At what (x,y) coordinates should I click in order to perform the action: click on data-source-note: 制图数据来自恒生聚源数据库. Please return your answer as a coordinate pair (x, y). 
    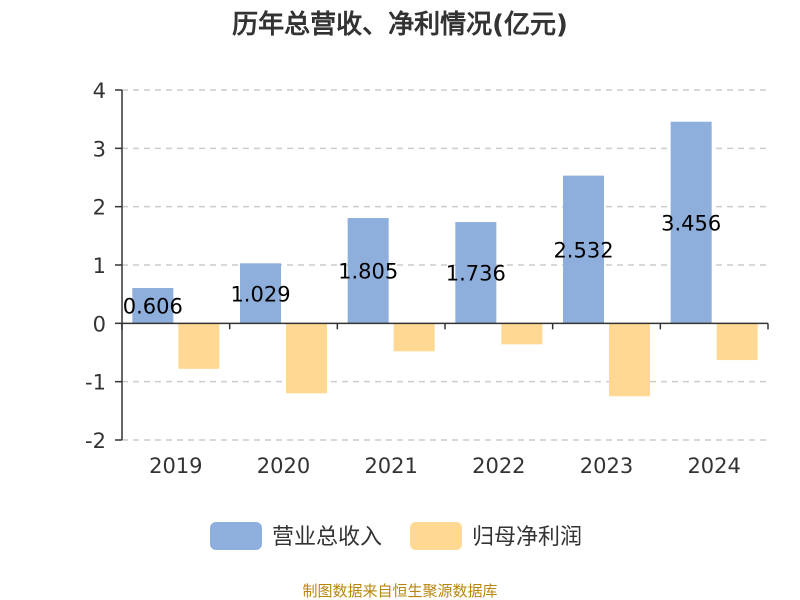
    Looking at the image, I should click on (399, 591).